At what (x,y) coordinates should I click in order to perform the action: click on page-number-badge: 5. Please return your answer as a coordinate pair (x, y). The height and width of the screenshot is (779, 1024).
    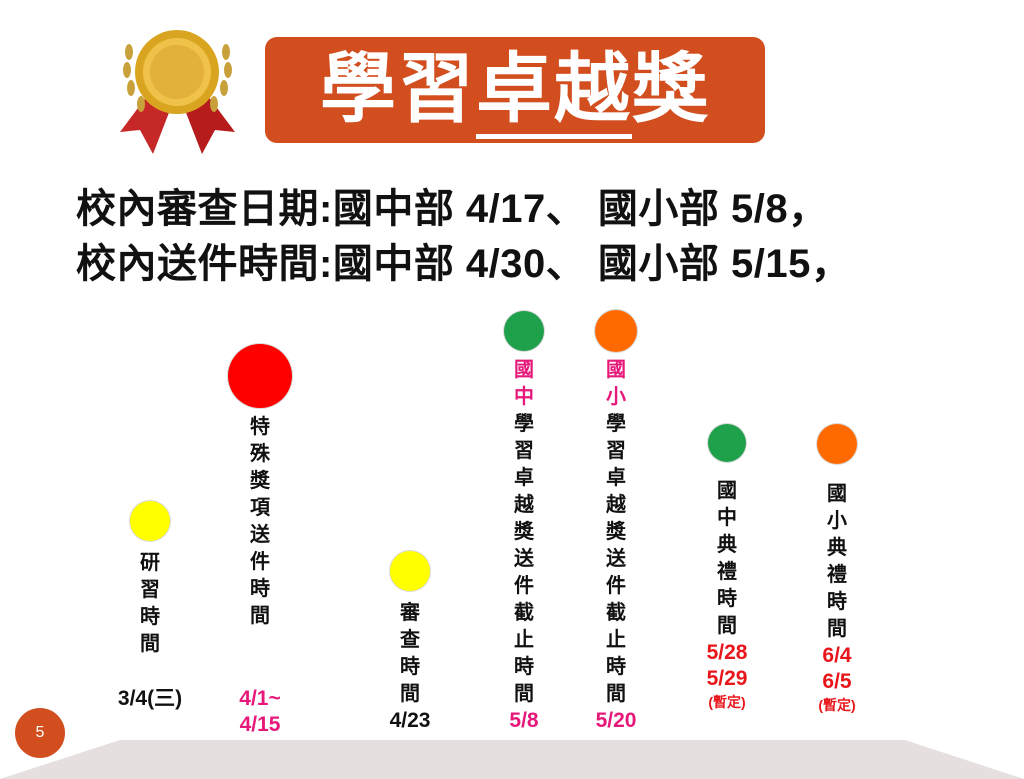
    Looking at the image, I should click on (40, 733).